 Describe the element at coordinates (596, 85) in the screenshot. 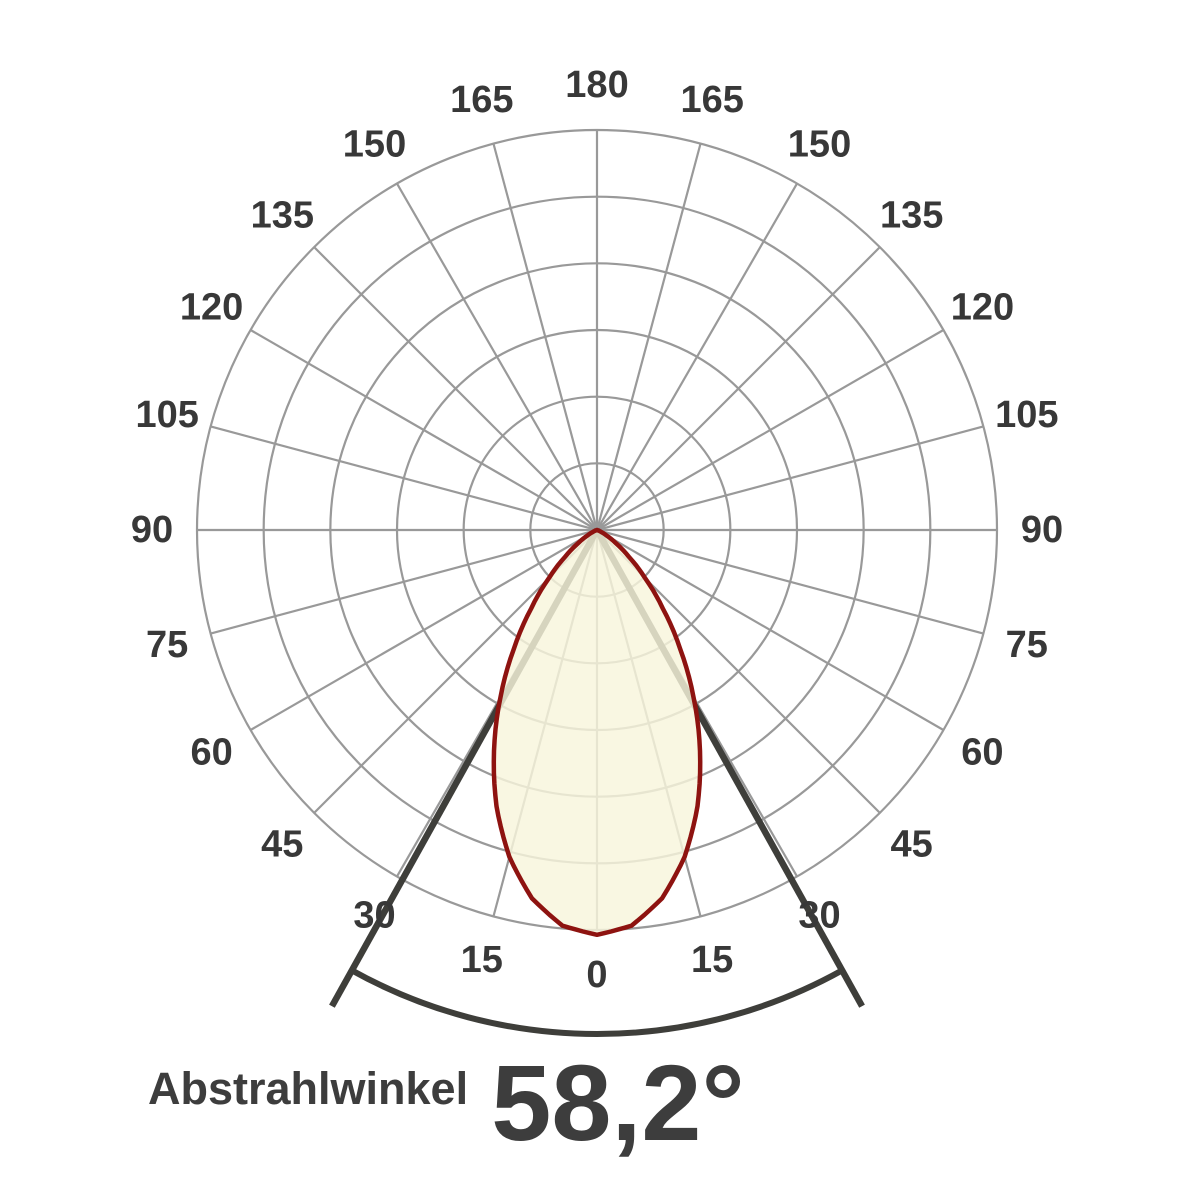

I see `angle-label: 180` at that location.